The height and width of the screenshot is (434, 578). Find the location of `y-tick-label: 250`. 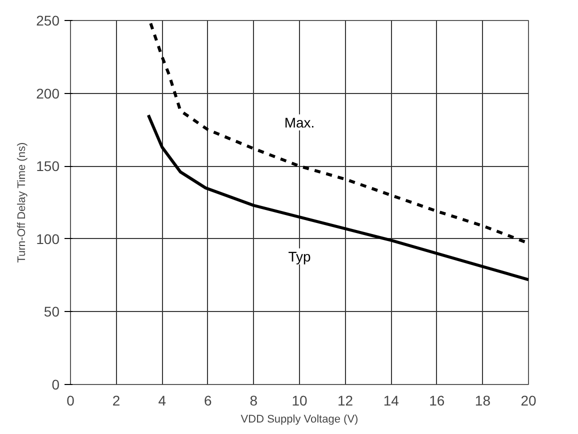

y-tick-label: 250 is located at coordinates (48, 20).